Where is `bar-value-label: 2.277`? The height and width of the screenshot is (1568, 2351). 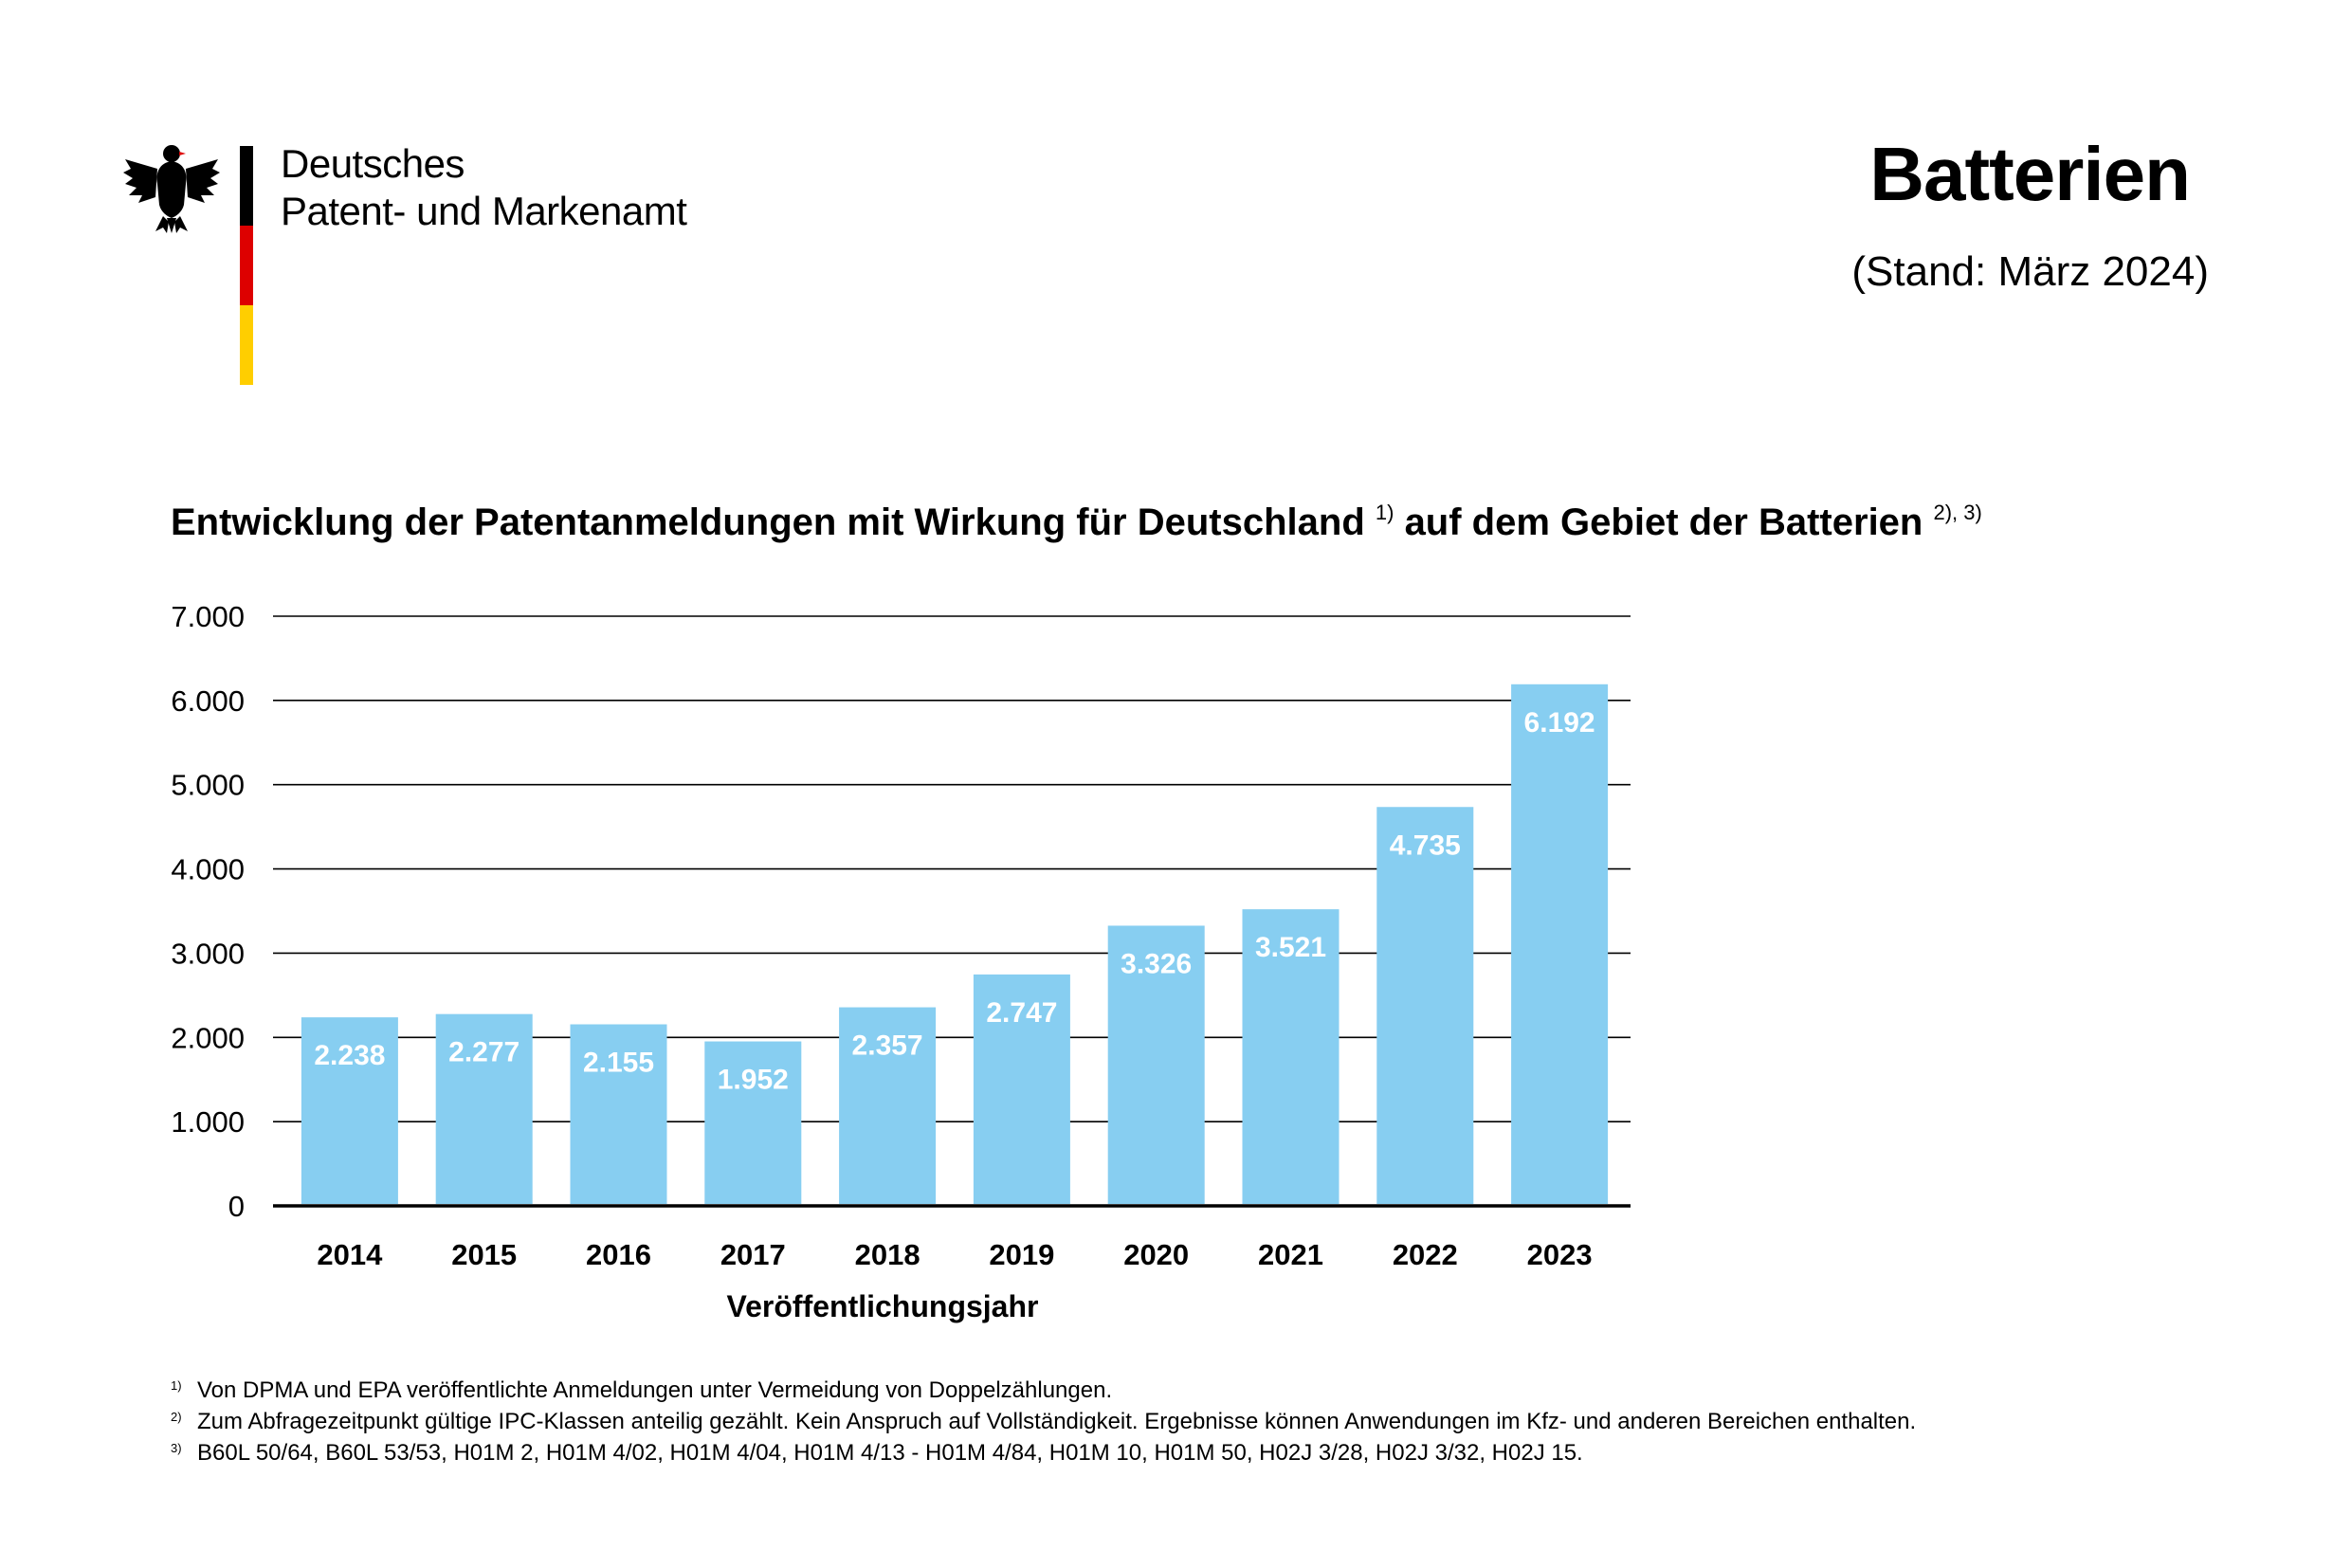
bar-value-label: 2.277 is located at coordinates (483, 1052).